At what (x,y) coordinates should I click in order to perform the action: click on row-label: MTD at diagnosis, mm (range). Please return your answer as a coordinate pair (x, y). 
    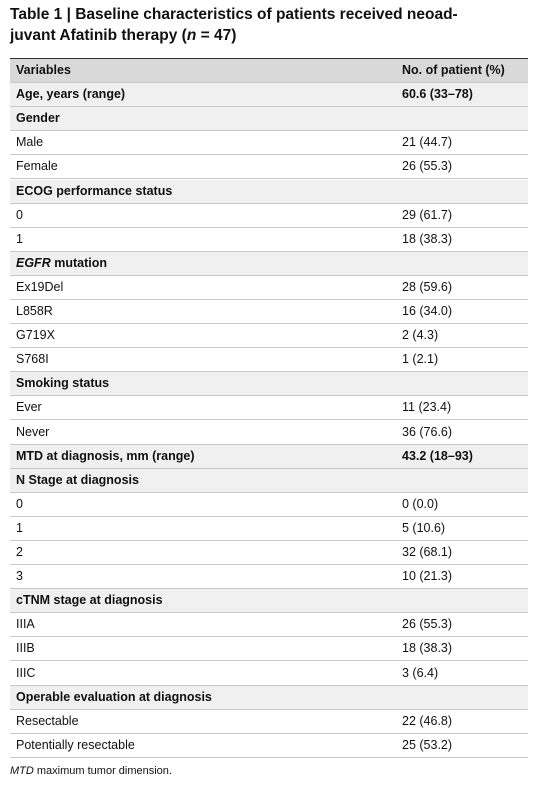
    Looking at the image, I should click on (105, 456).